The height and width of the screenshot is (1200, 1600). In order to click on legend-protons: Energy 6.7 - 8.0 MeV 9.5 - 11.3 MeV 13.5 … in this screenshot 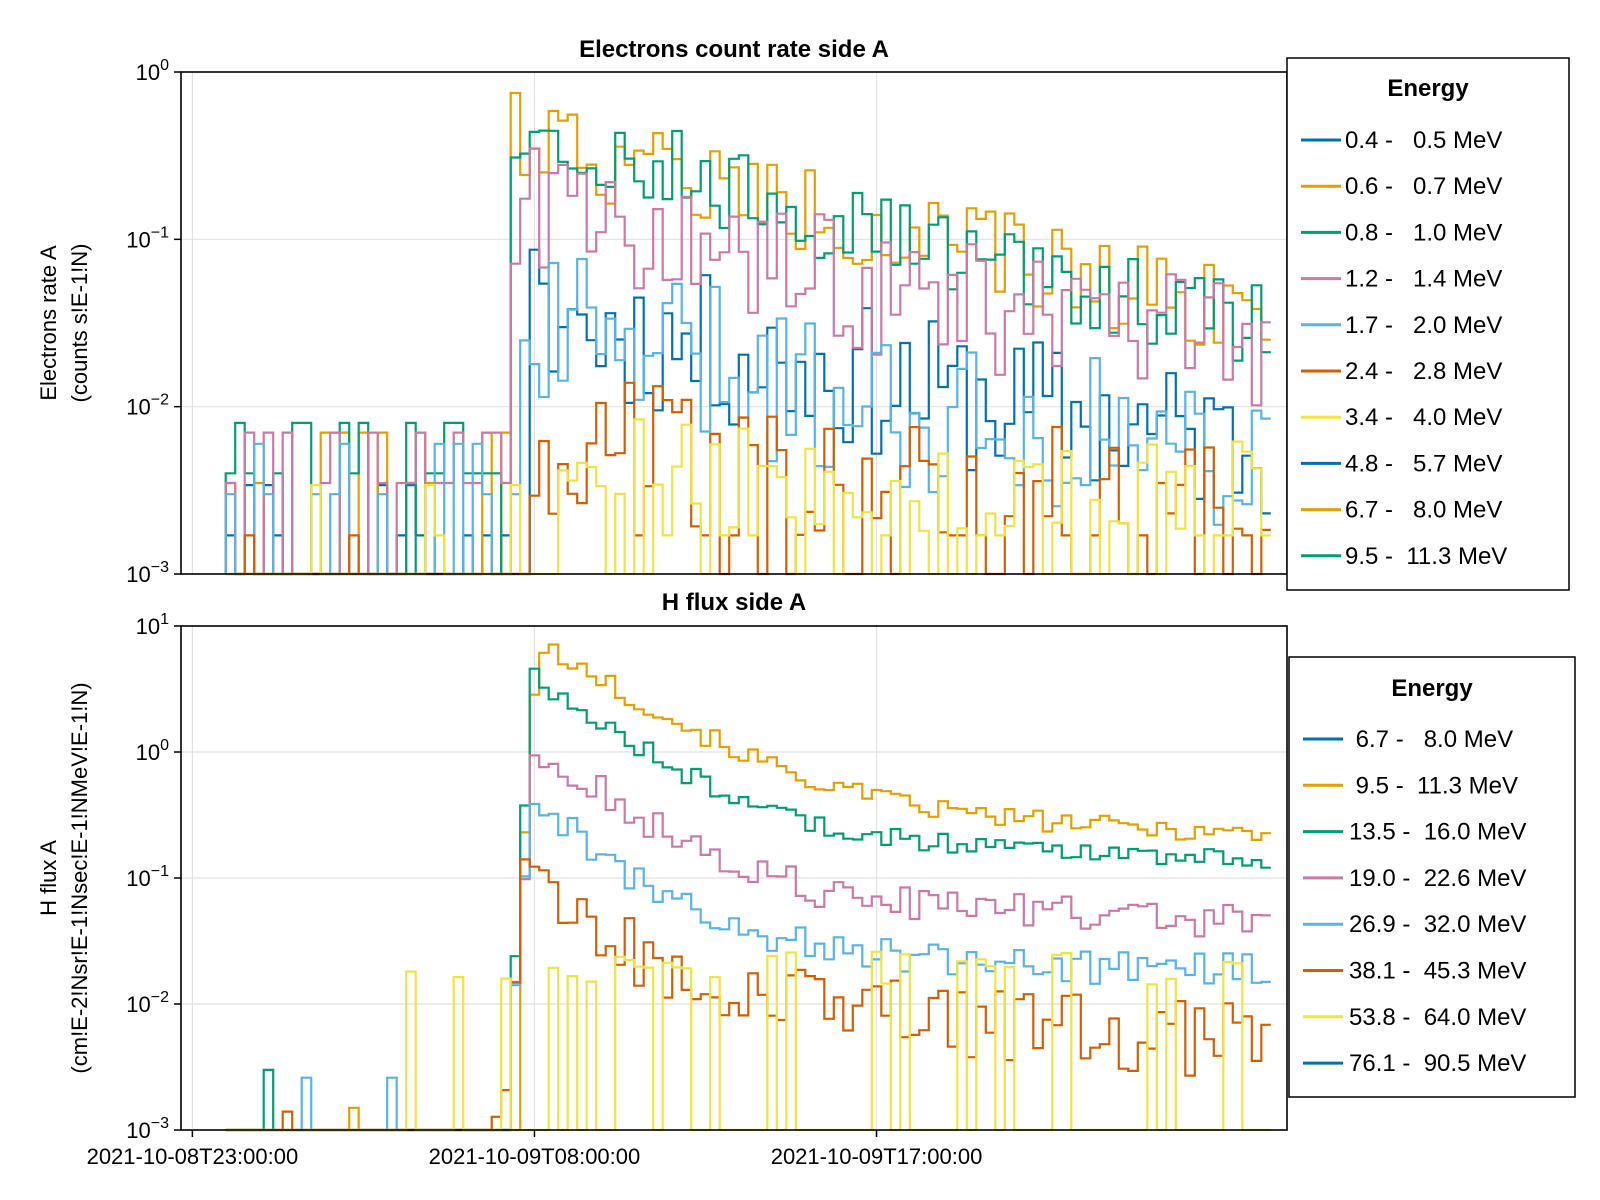, I will do `click(1432, 877)`.